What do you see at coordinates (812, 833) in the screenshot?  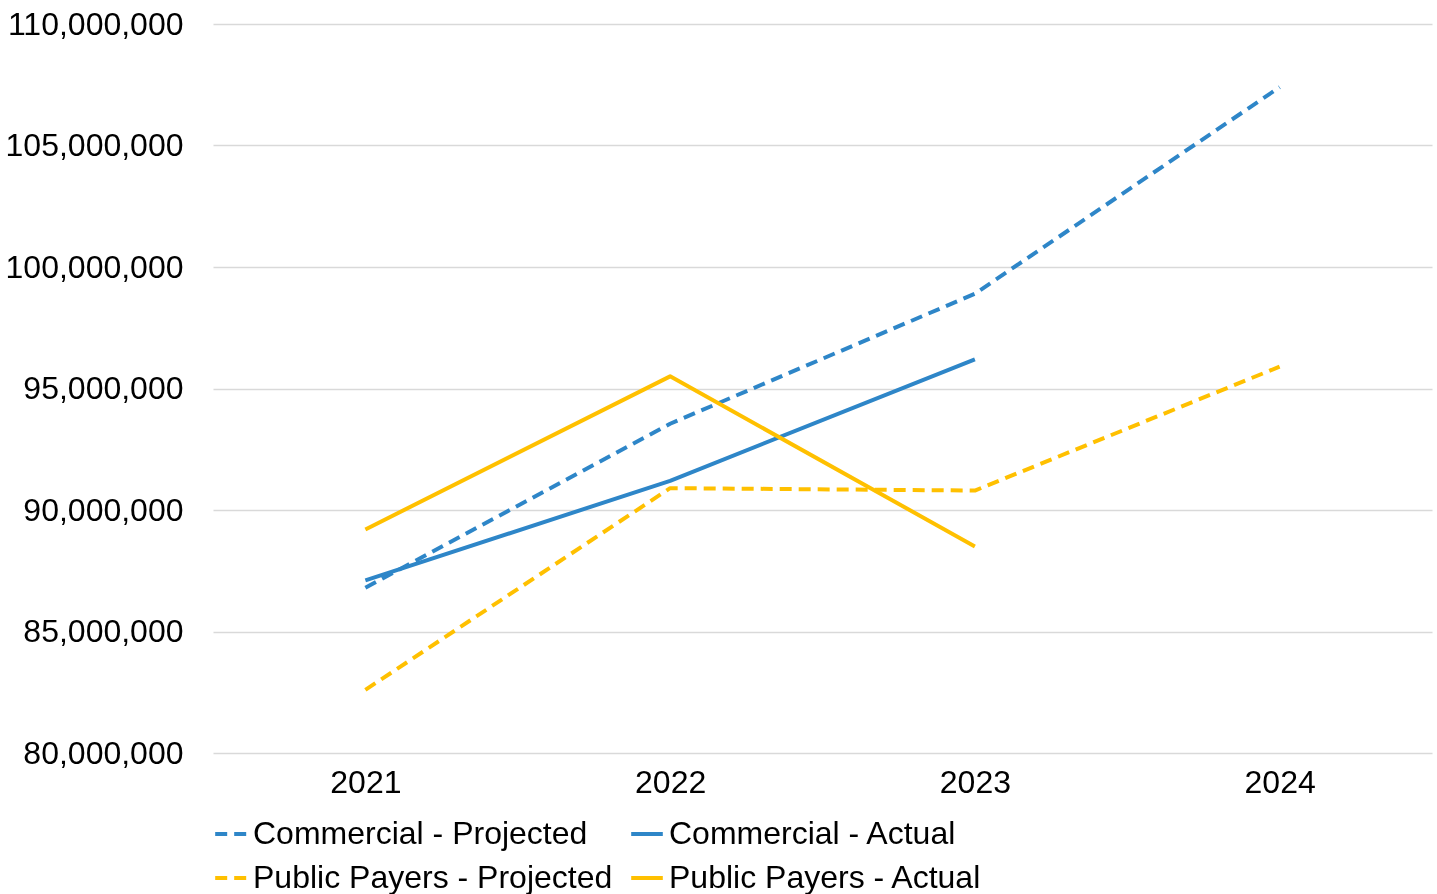 I see `legend-label: Commercial - Actual` at bounding box center [812, 833].